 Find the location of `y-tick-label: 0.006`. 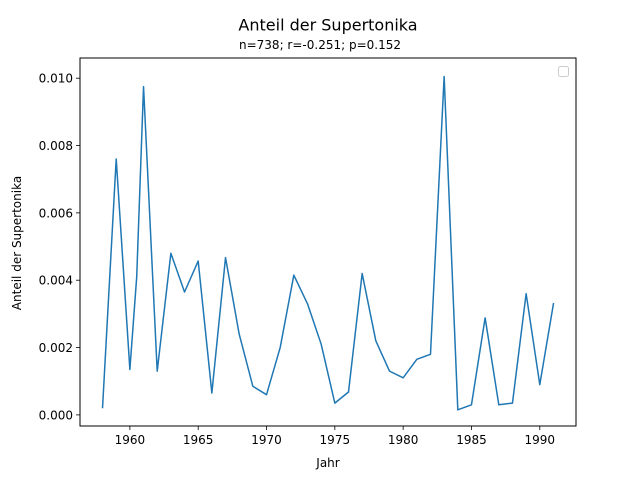

y-tick-label: 0.006 is located at coordinates (56, 213).